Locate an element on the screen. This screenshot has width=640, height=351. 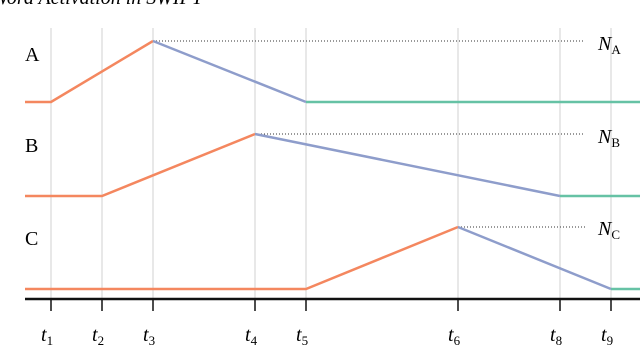
tick-label: t2 is located at coordinates (98, 336).